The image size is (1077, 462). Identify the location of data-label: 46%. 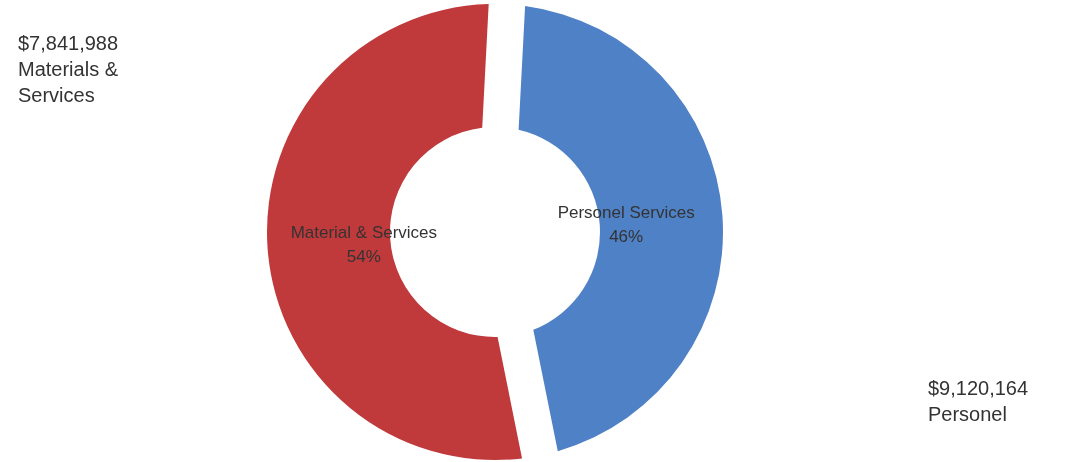
(626, 237).